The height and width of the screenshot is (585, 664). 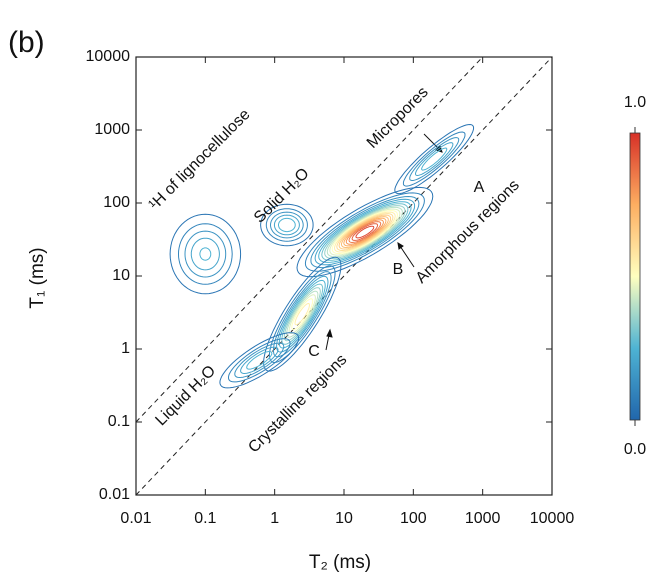 What do you see at coordinates (185, 395) in the screenshot?
I see `annotation: Liquid H₂O` at bounding box center [185, 395].